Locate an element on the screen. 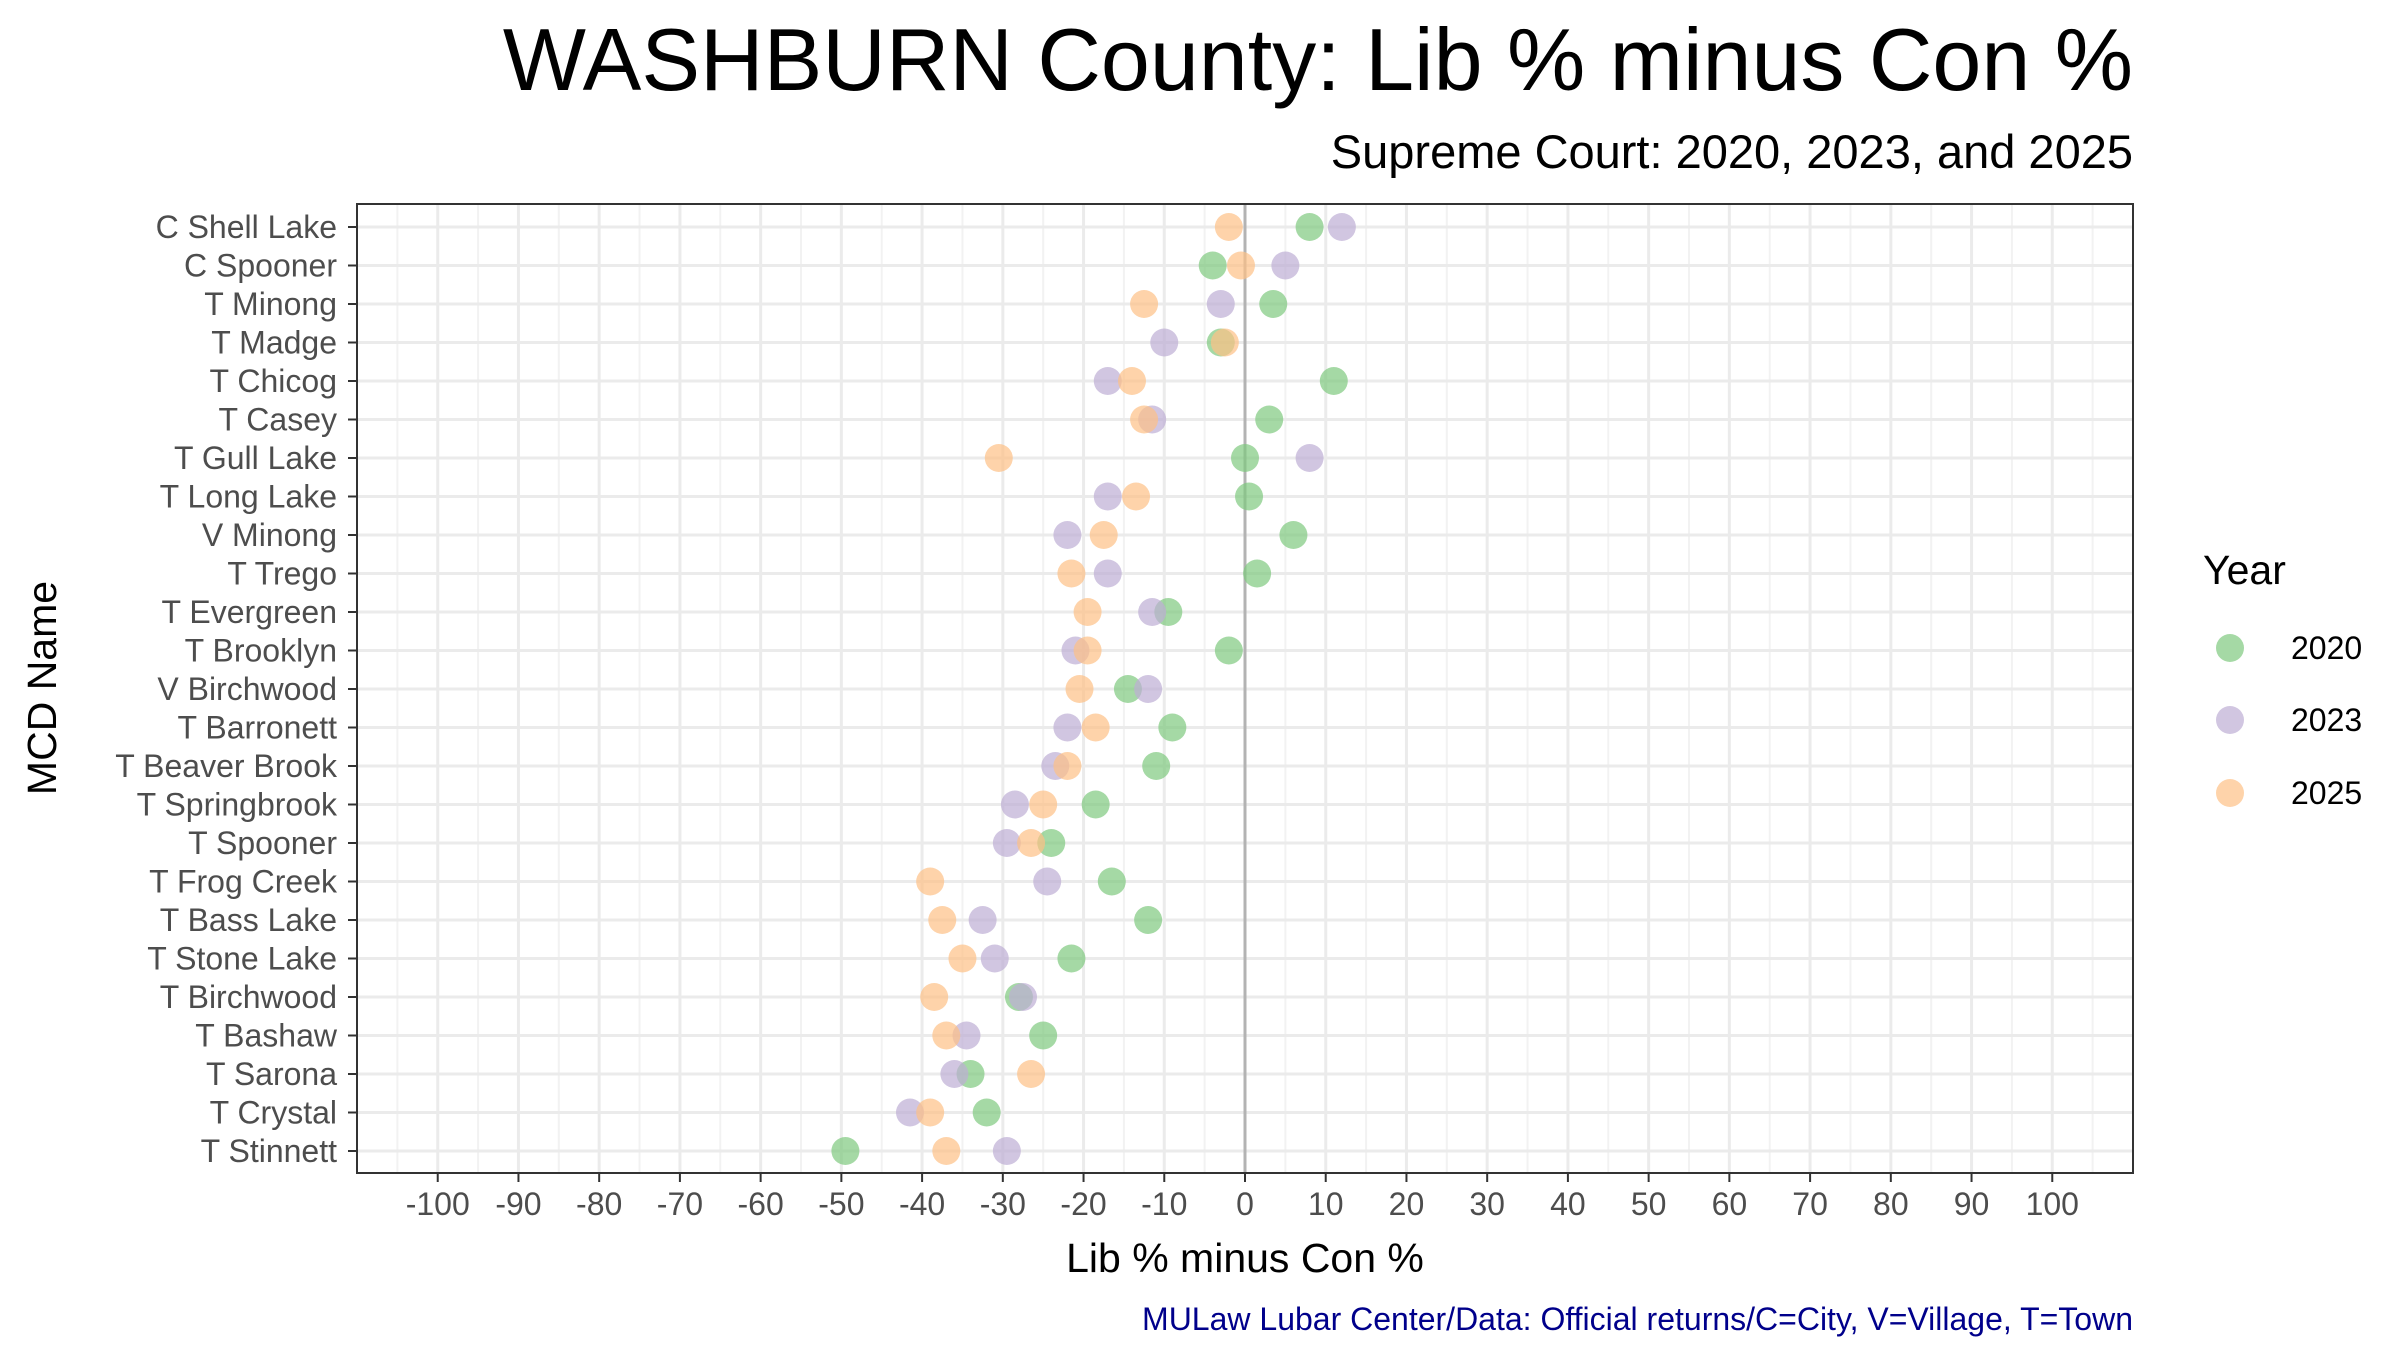 Image resolution: width=2400 pixels, height=1350 pixels. x-tick-label: 30 is located at coordinates (1487, 1204).